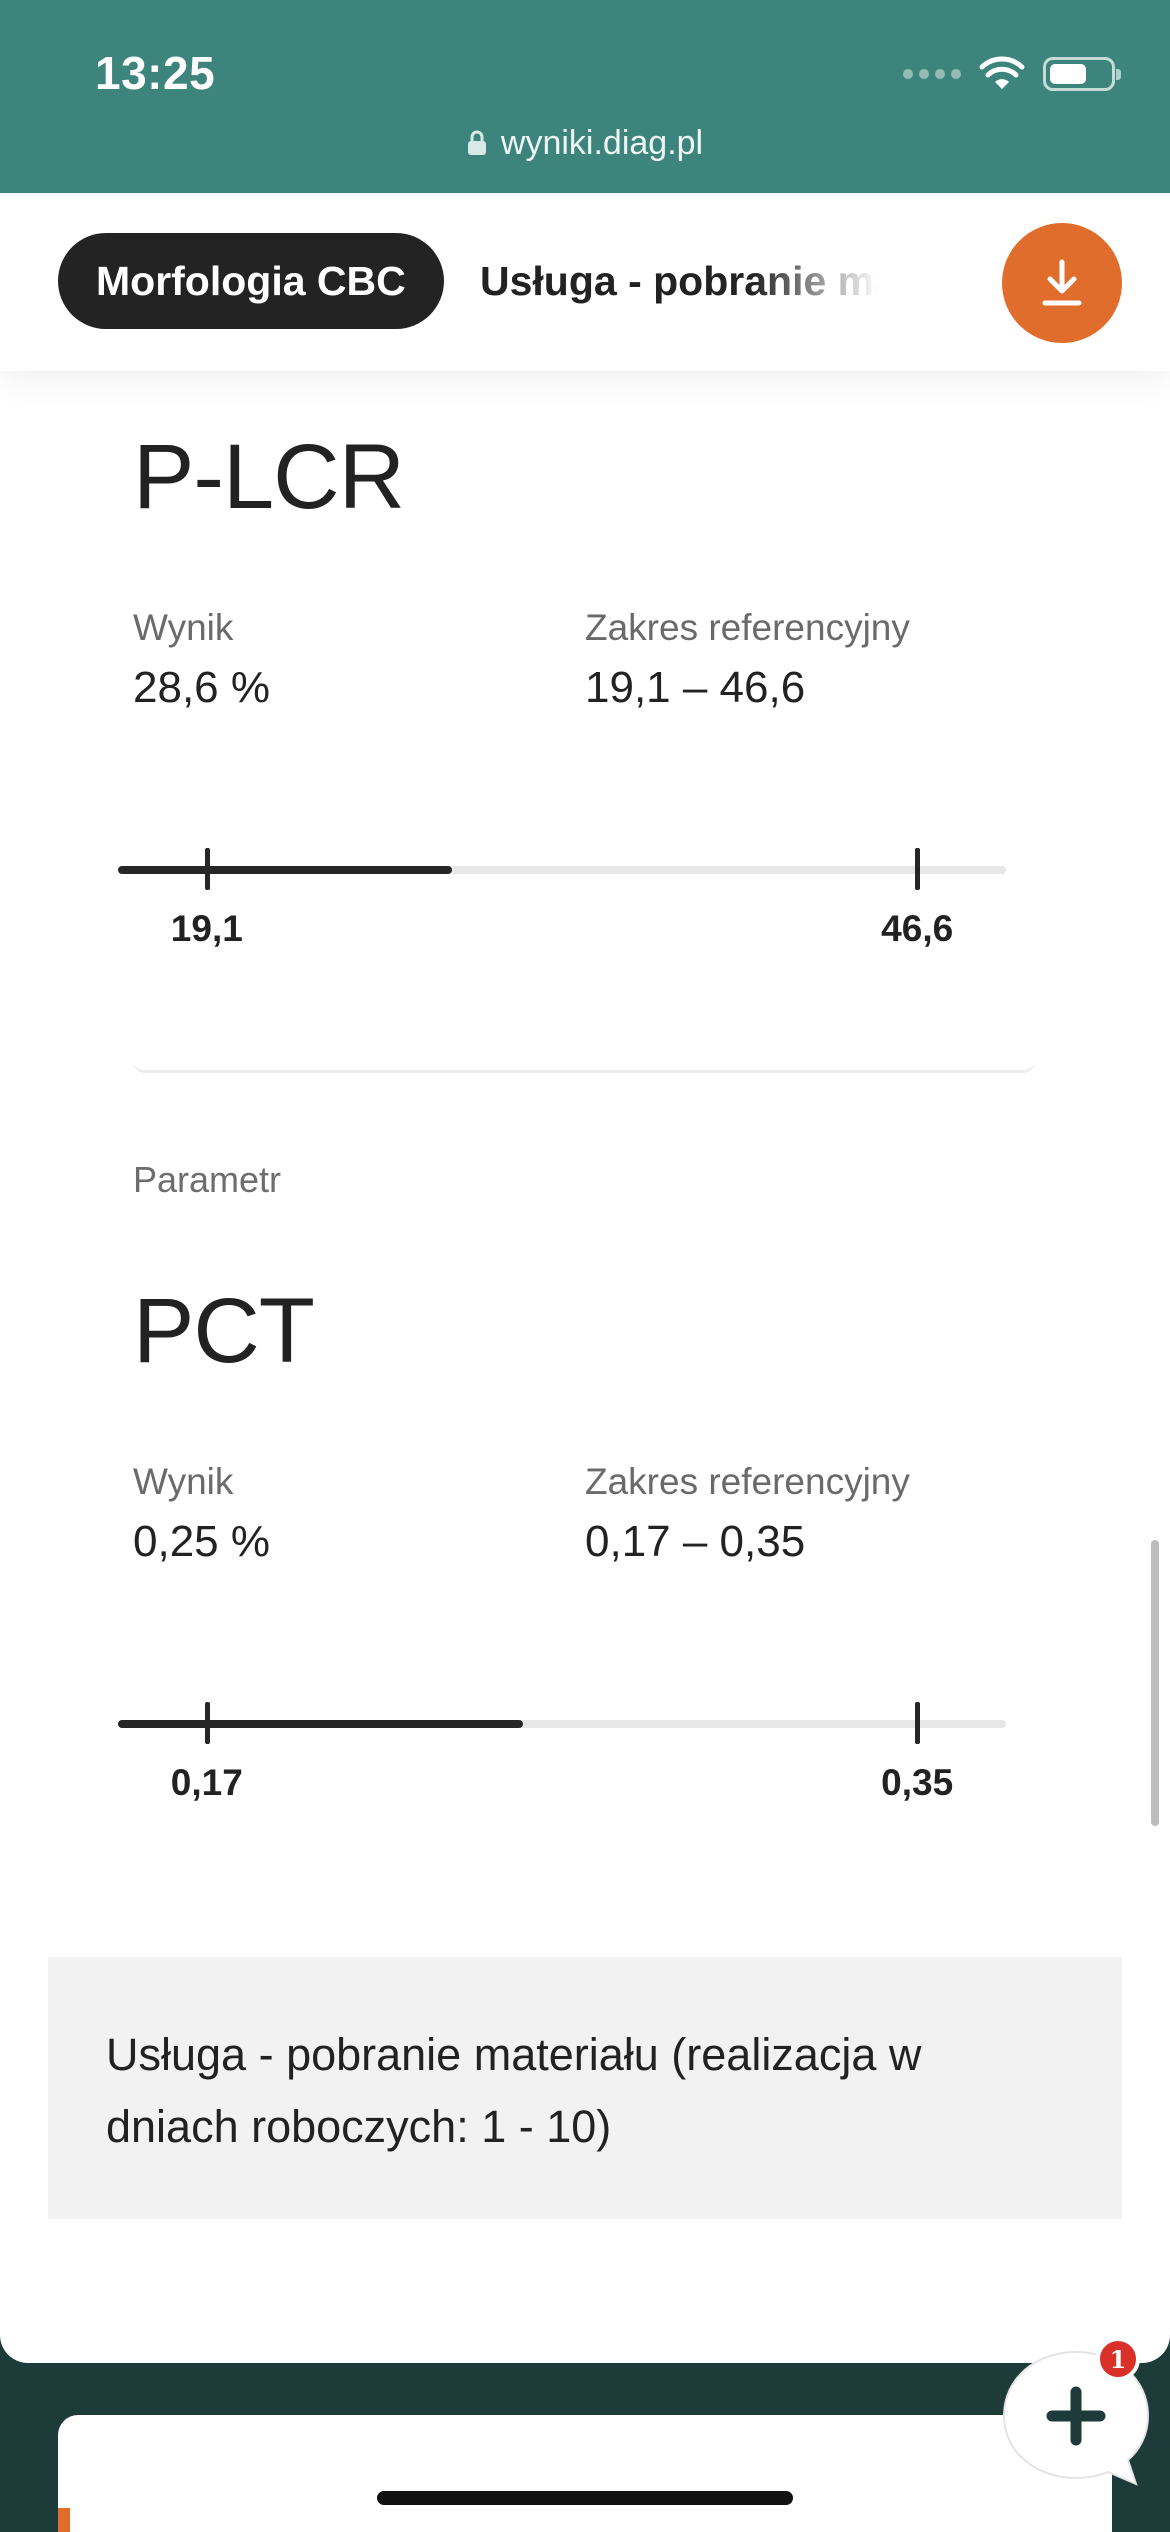  I want to click on tab-label: Morfologia CBC, so click(251, 280).